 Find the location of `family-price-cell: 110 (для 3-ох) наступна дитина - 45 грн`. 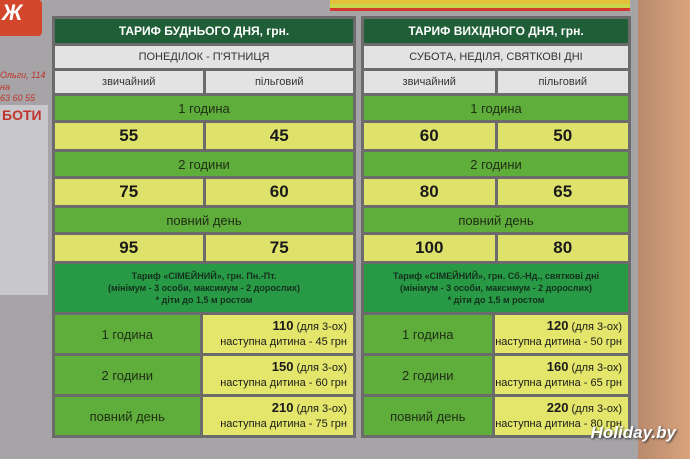

family-price-cell: 110 (для 3-ох) наступна дитина - 45 грн is located at coordinates (277, 334).